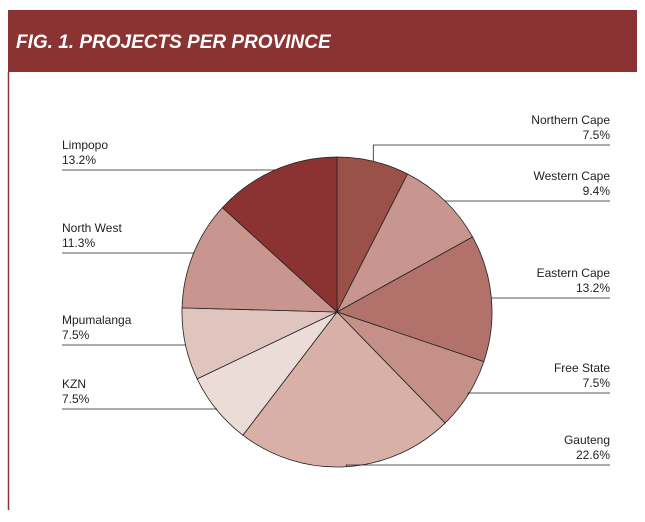  I want to click on slice-label: Limpopo, so click(85, 145).